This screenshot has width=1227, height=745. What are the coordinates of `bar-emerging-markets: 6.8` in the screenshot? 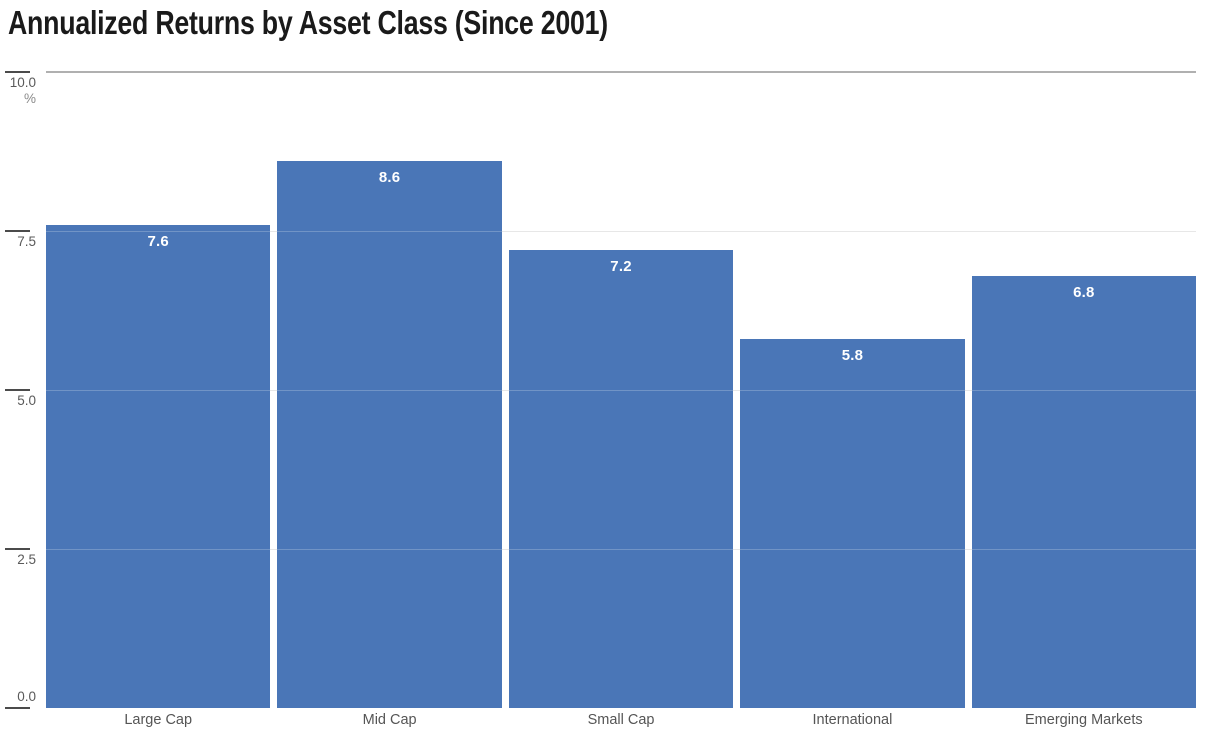 It's located at (1084, 491).